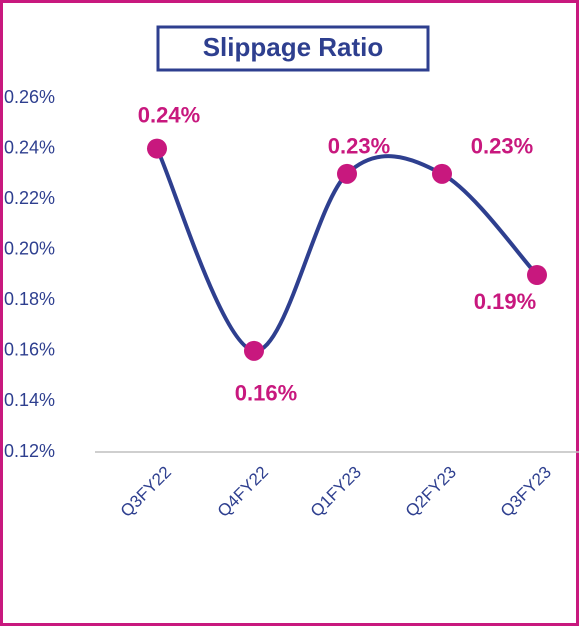 This screenshot has height=626, width=579. I want to click on y-tick-label: 0.18%, so click(29, 299).